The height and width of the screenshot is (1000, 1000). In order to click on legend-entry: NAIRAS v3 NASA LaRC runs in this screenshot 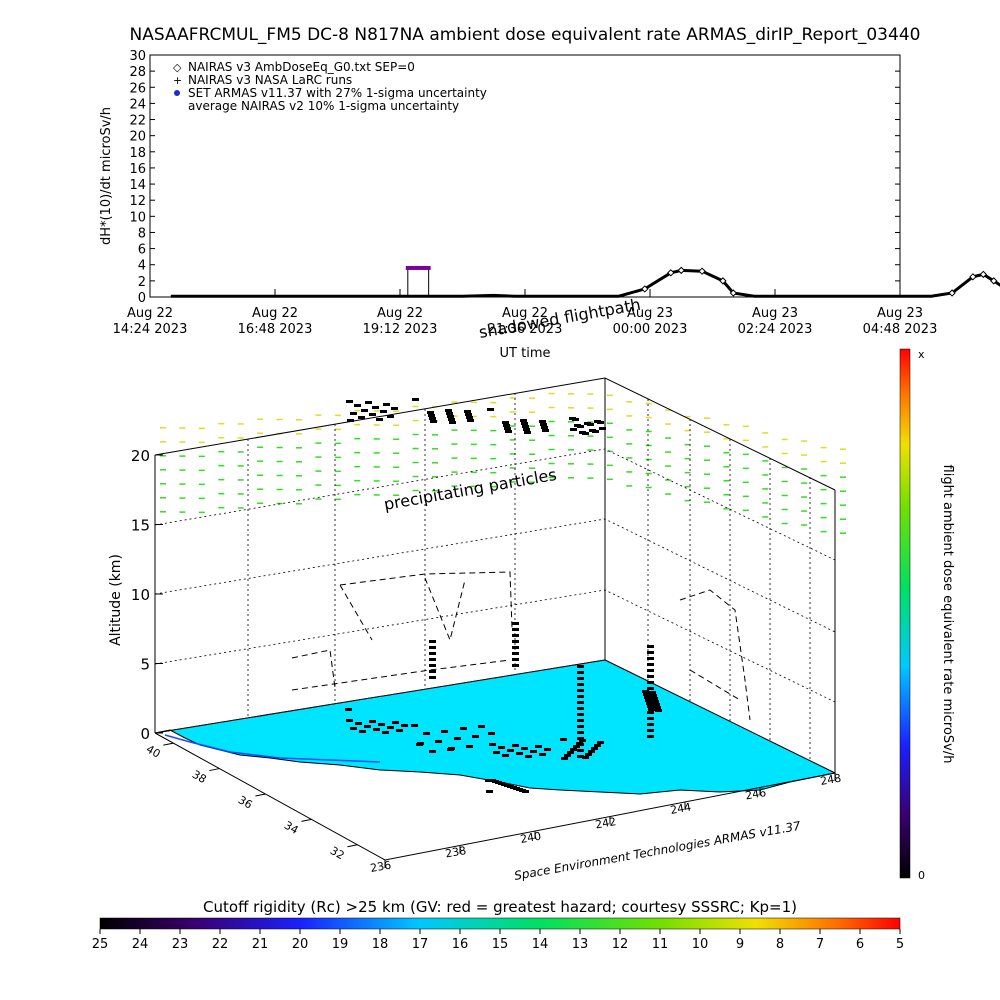, I will do `click(270, 80)`.